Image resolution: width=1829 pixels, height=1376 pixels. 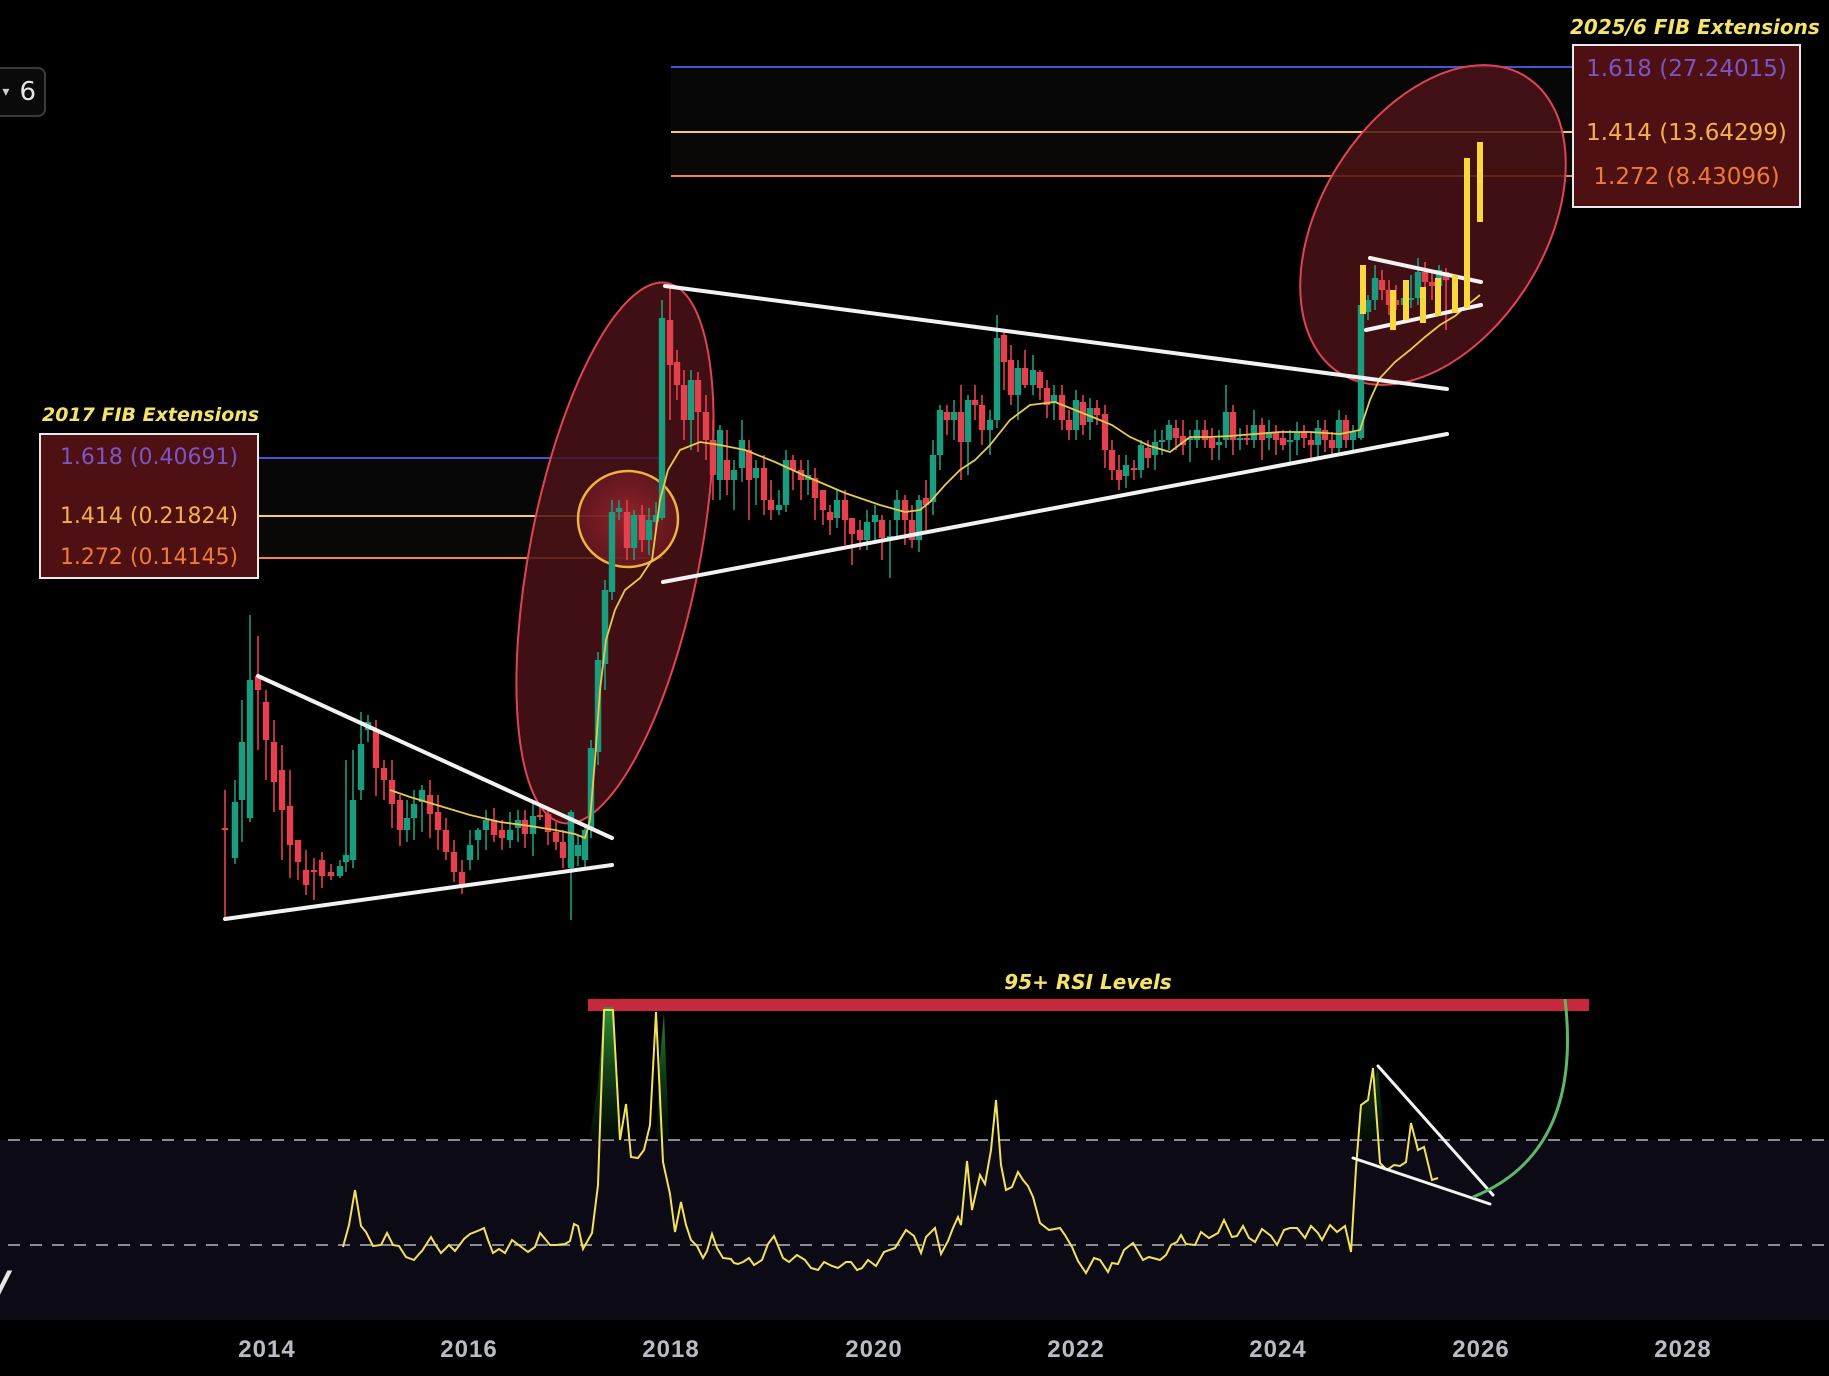 I want to click on fib-2017-level-1272: 1.272 (0.14145), so click(x=149, y=557).